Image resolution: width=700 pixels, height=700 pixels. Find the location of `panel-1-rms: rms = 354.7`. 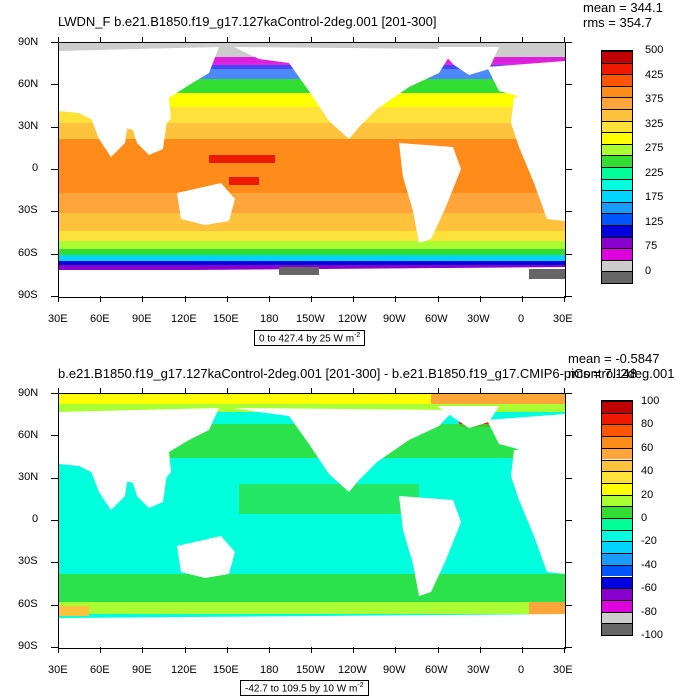

panel-1-rms: rms = 354.7 is located at coordinates (618, 22).